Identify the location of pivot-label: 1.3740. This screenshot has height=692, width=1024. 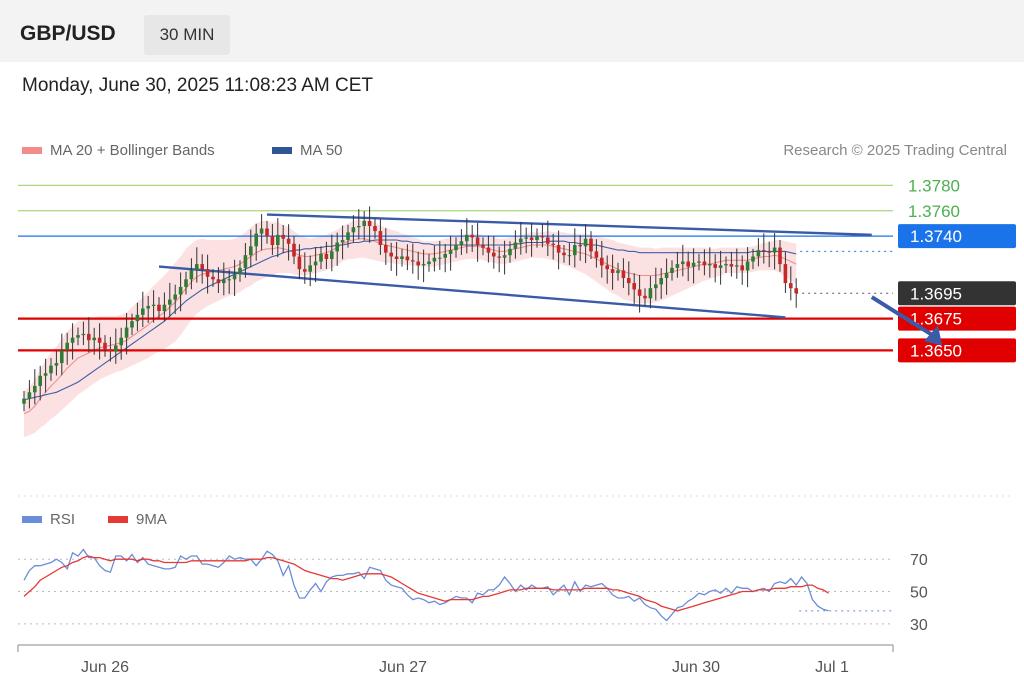
(936, 236).